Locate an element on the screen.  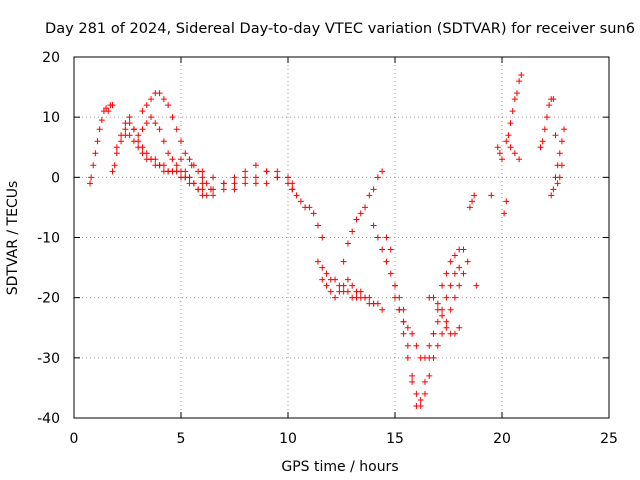
y-tick-label: 10 is located at coordinates (51, 118).